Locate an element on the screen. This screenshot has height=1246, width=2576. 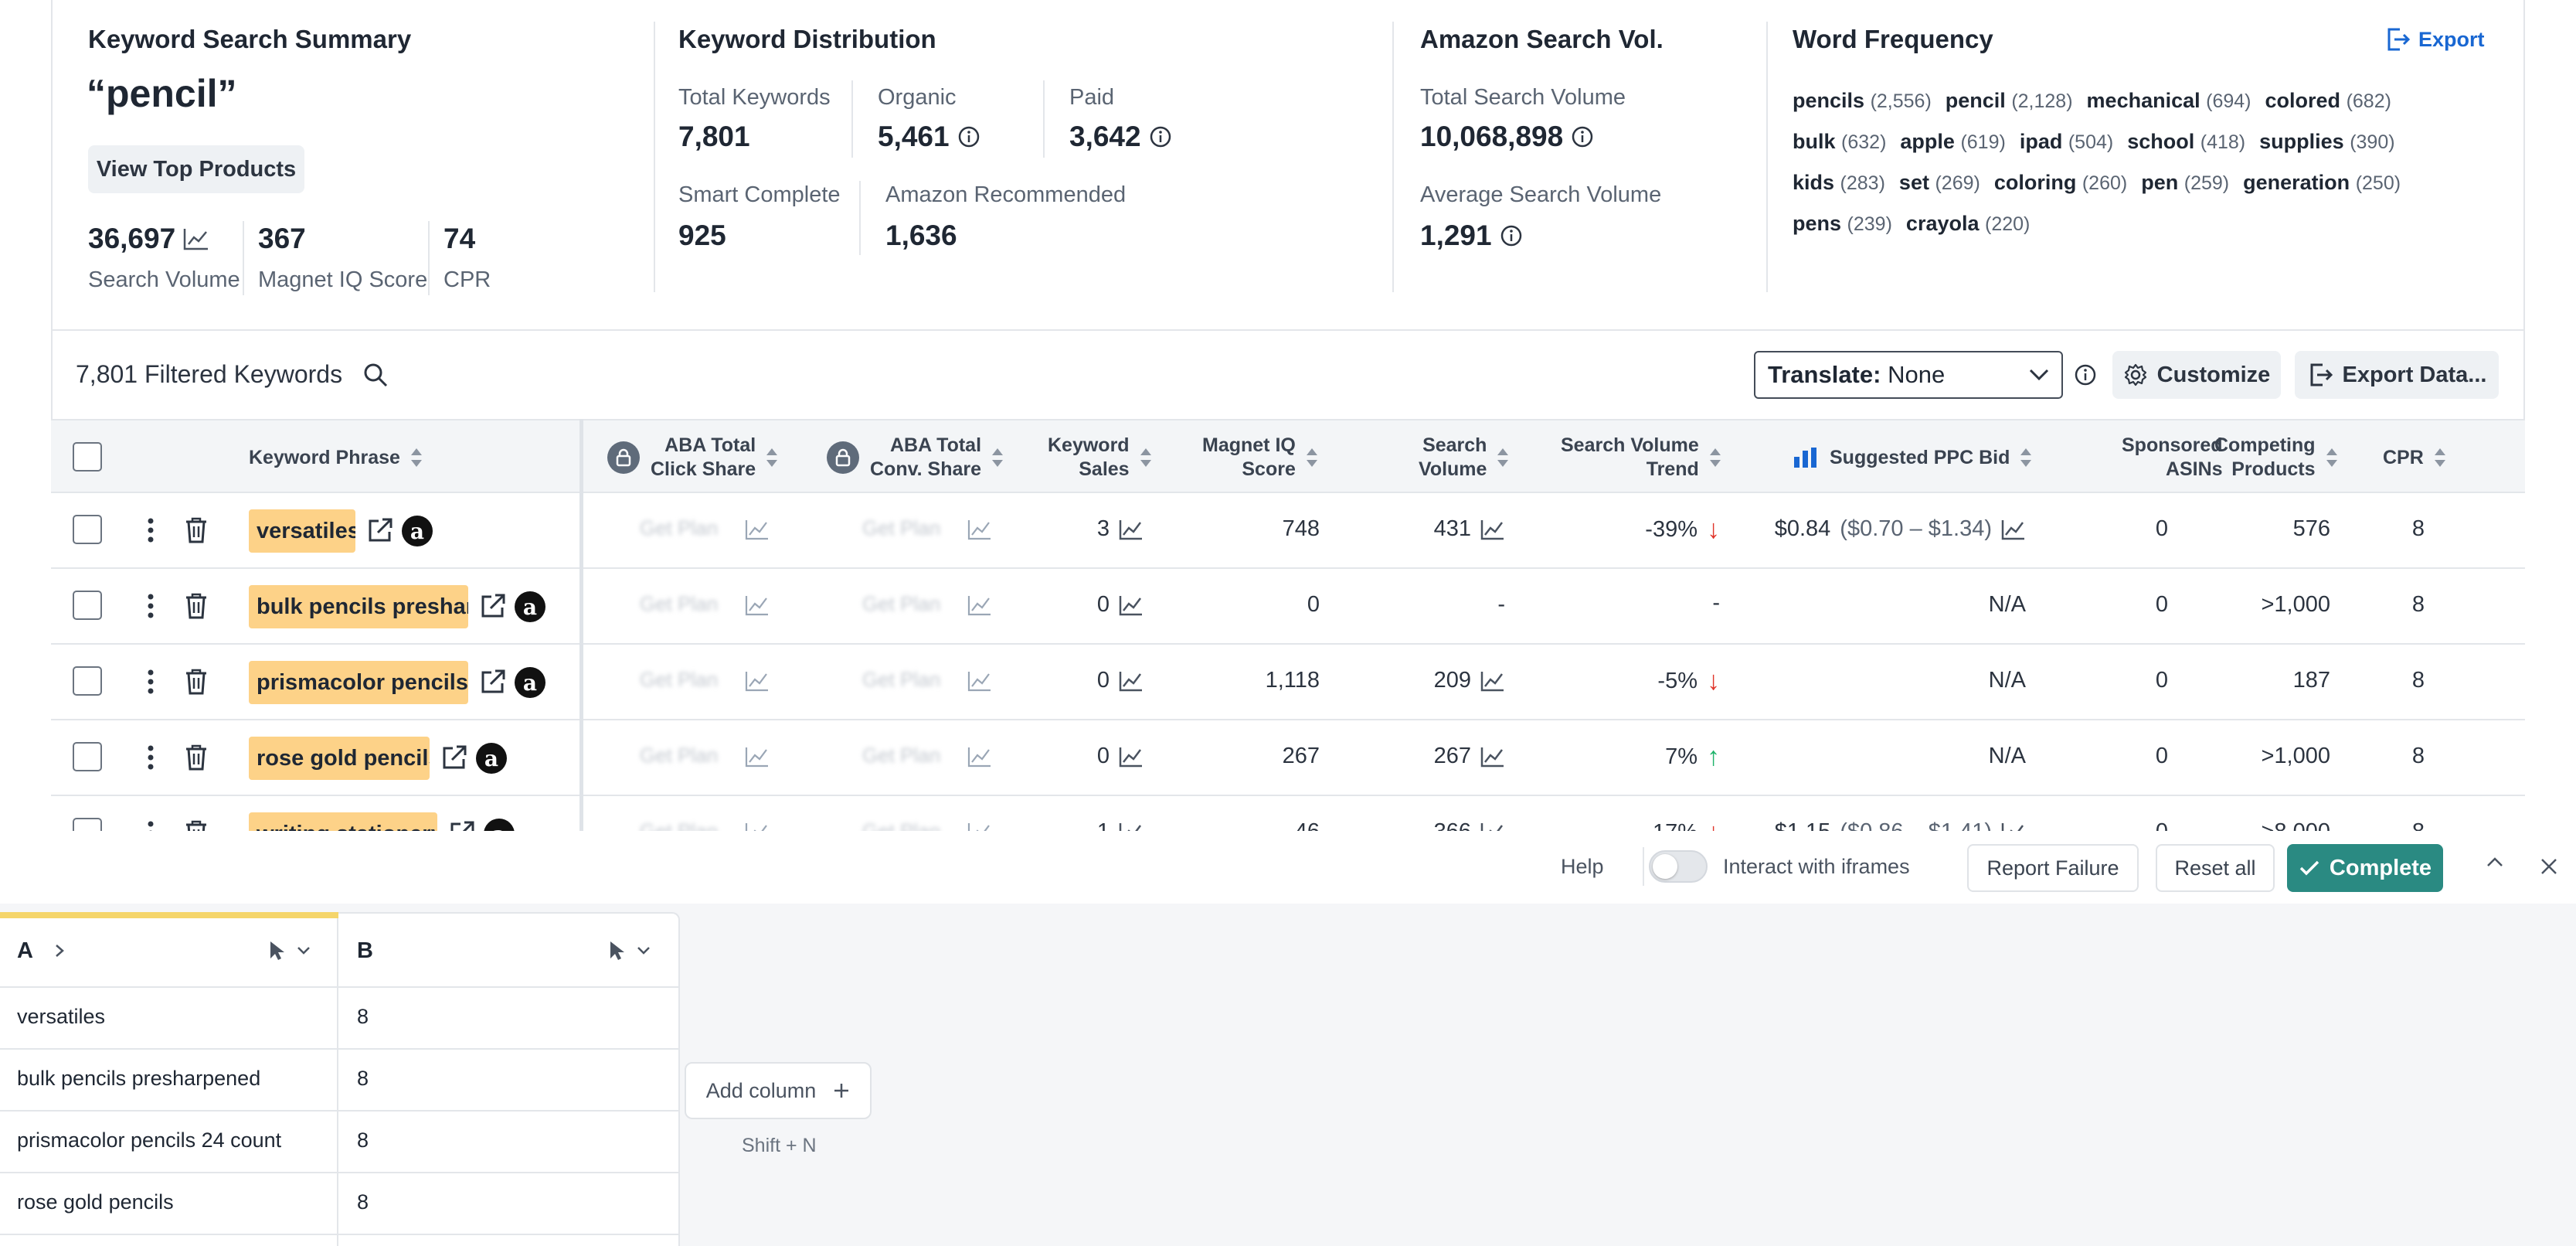
add-column-button: Add column is located at coordinates (778, 1090).